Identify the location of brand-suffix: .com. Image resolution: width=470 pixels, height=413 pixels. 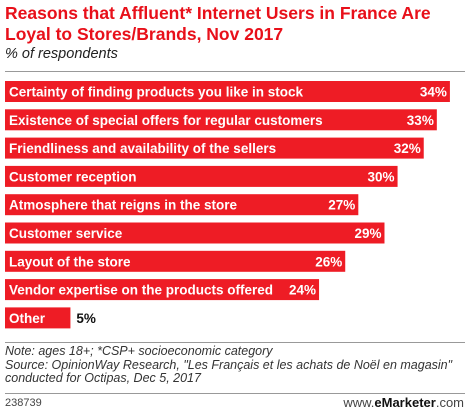
(449, 402).